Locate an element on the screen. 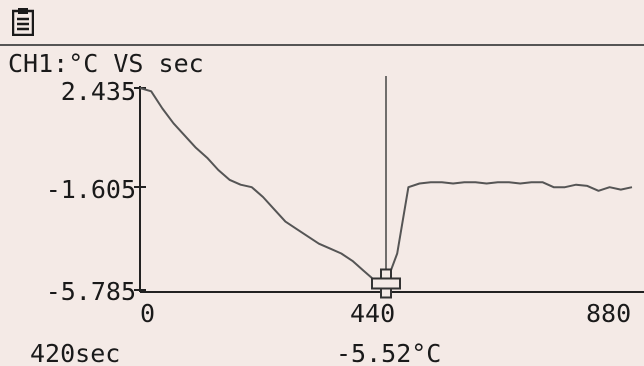 The image size is (644, 366). x-tick-label-end: 880 is located at coordinates (609, 313).